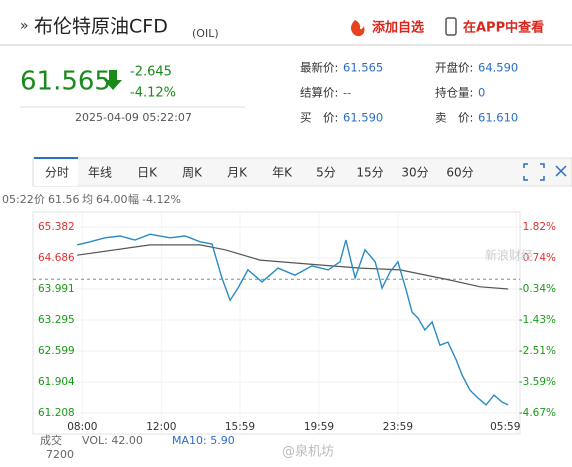 The height and width of the screenshot is (467, 572). I want to click on volume-ma: MA10: 5.90, so click(203, 440).